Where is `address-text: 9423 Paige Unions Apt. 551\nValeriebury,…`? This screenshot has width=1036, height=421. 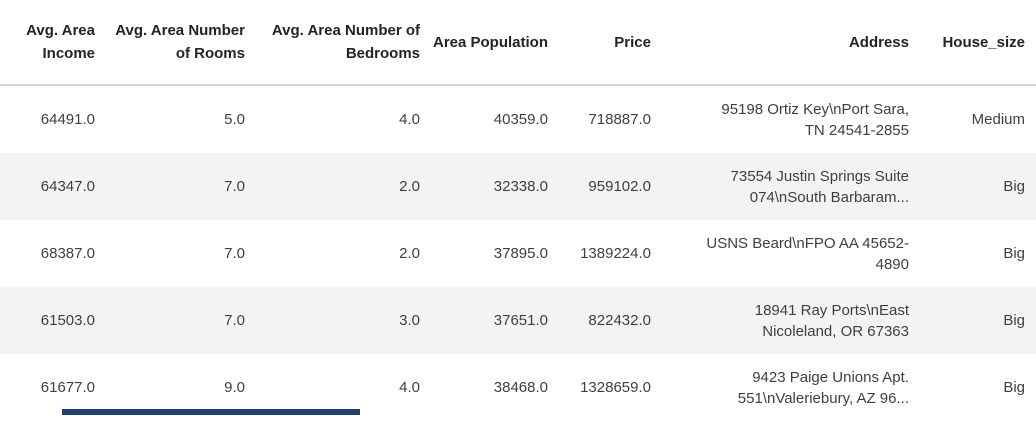 address-text: 9423 Paige Unions Apt. 551\nValeriebury,… is located at coordinates (823, 387).